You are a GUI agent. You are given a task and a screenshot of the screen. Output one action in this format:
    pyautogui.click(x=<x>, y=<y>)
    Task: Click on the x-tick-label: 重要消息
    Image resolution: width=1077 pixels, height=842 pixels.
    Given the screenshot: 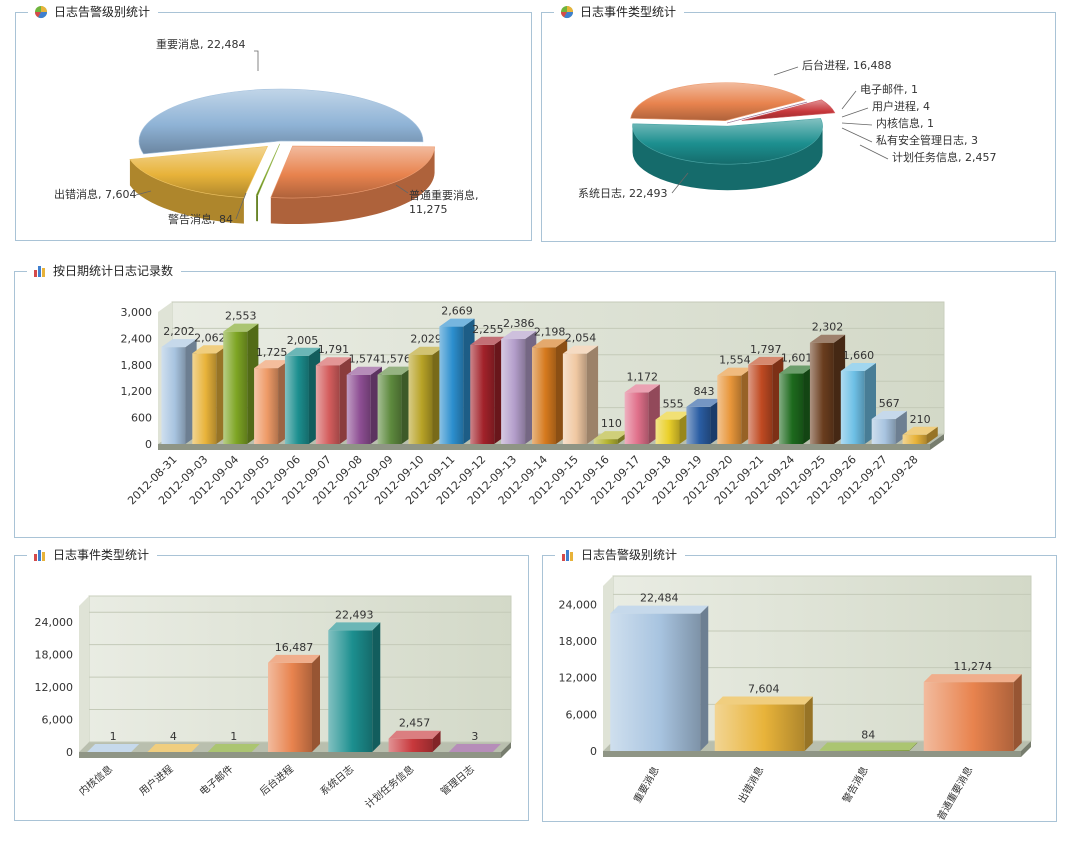 What is the action you would take?
    pyautogui.click(x=646, y=784)
    